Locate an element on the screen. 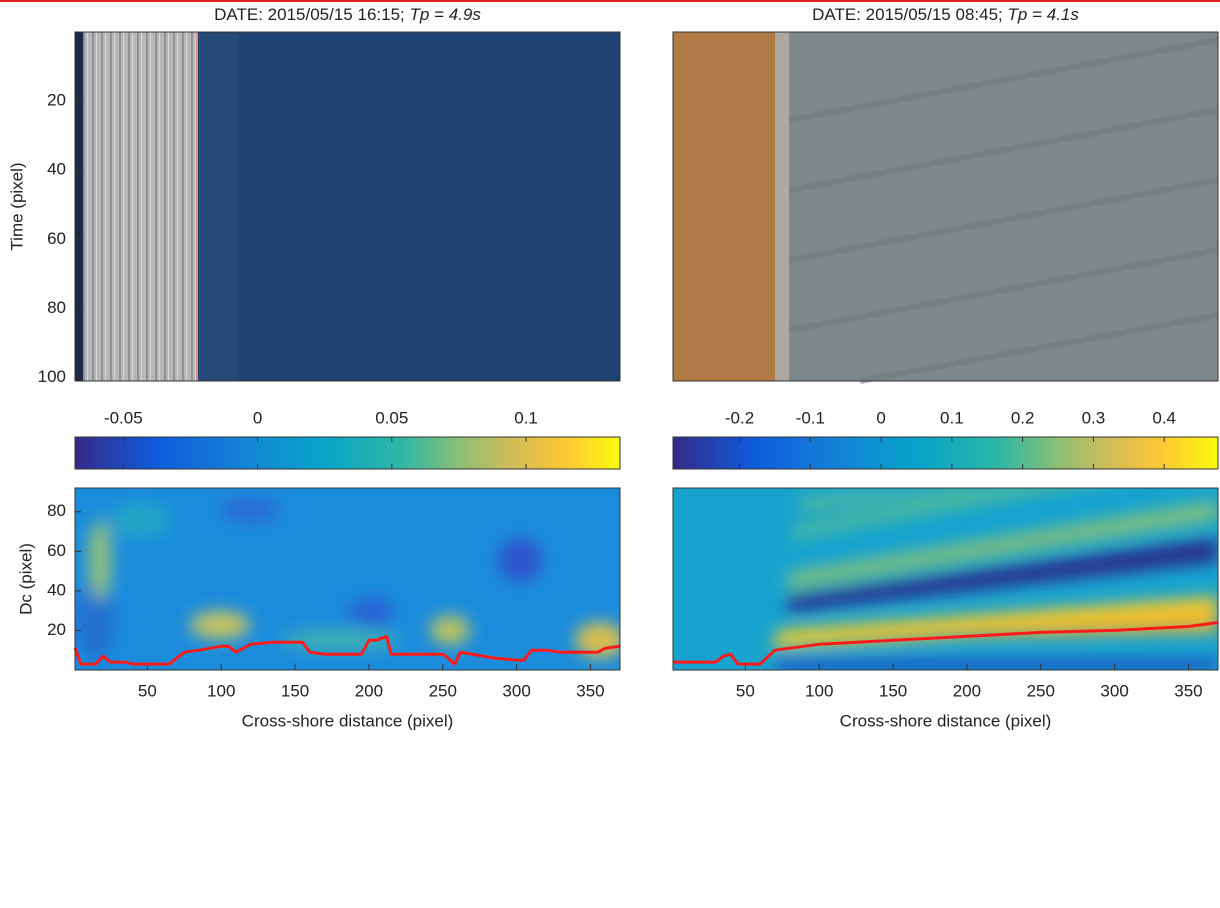 The image size is (1220, 908). title-part: DATE: 2015/05/15 08:45; is located at coordinates (909, 14).